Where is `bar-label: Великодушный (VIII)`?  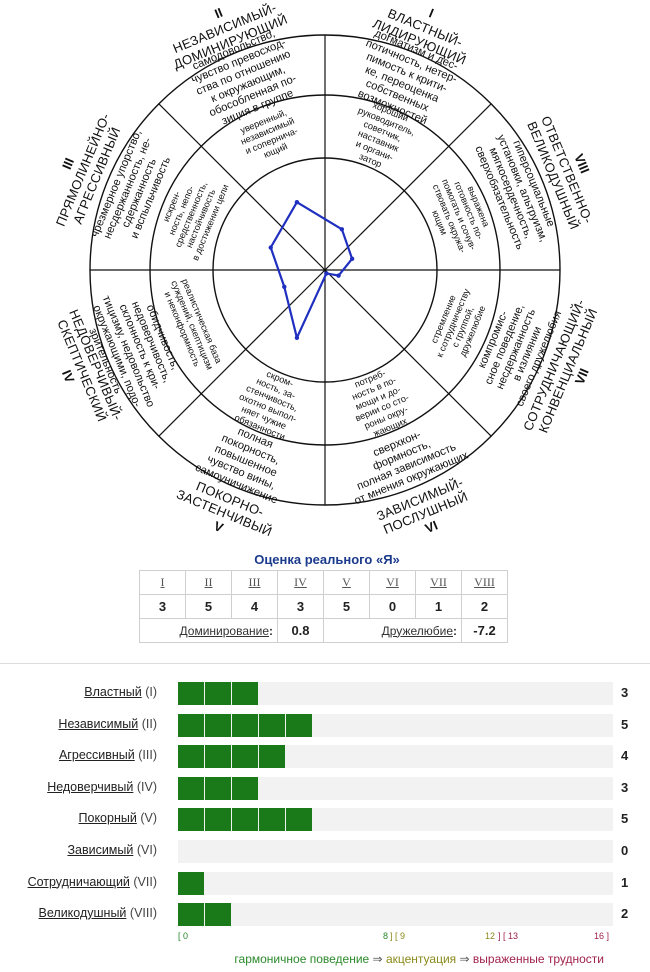
bar-label: Великодушный (VIII) is located at coordinates (97, 913).